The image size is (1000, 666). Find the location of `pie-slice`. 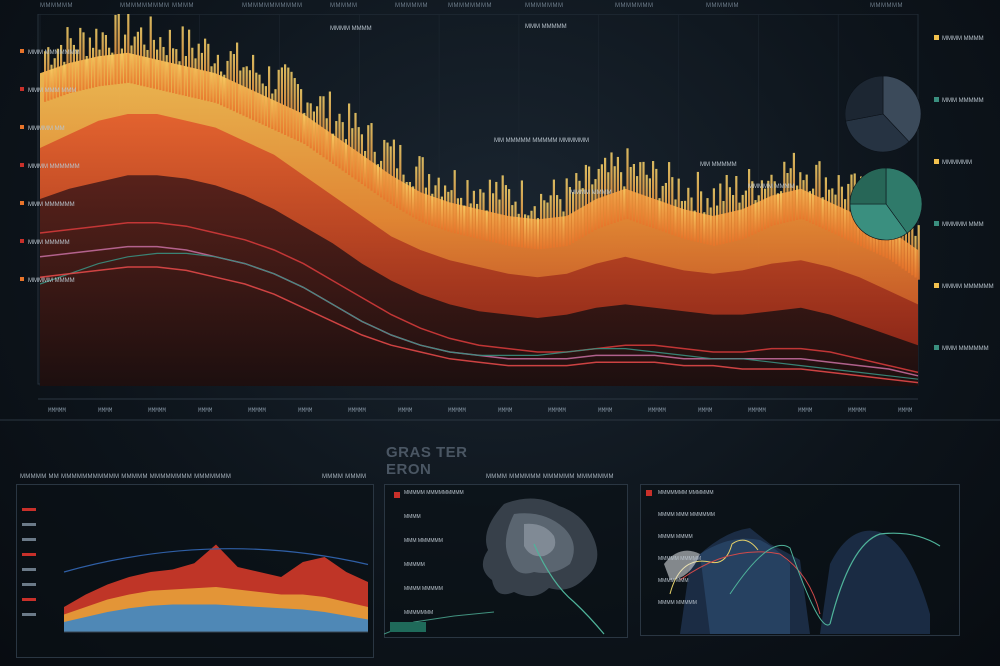

pie-slice is located at coordinates (877, 133).